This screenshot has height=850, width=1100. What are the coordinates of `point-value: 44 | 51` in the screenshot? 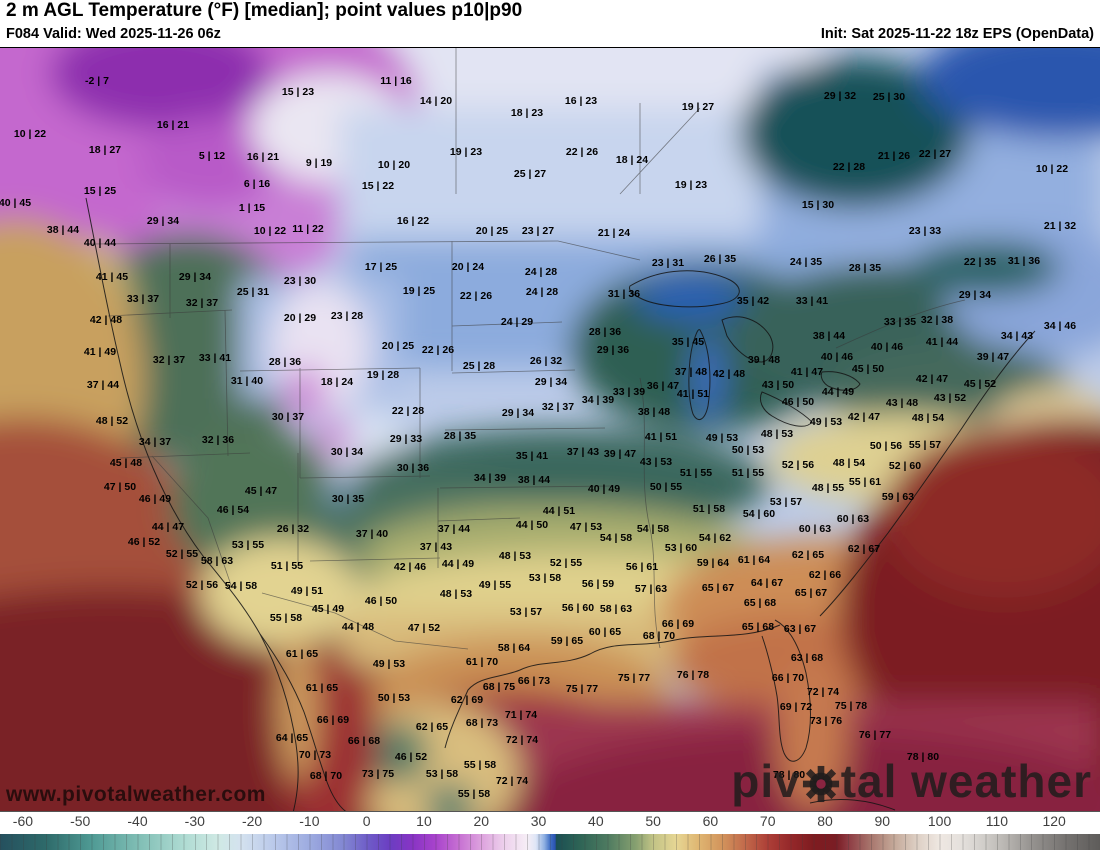 It's located at (559, 511).